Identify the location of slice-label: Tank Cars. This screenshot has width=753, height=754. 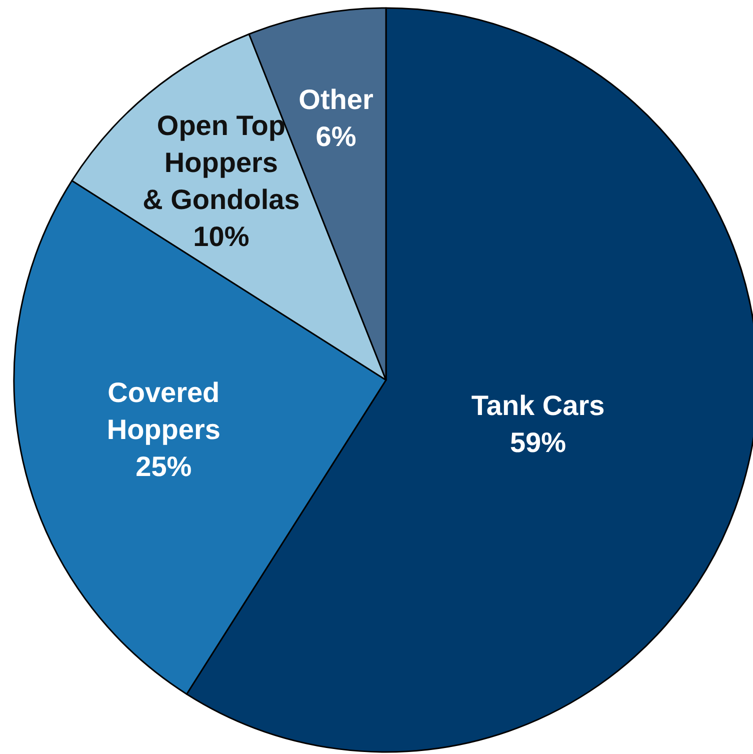
(538, 406).